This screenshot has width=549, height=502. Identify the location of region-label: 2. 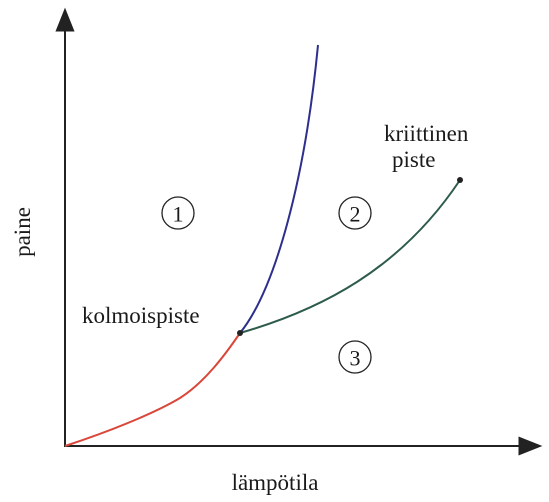
(355, 214).